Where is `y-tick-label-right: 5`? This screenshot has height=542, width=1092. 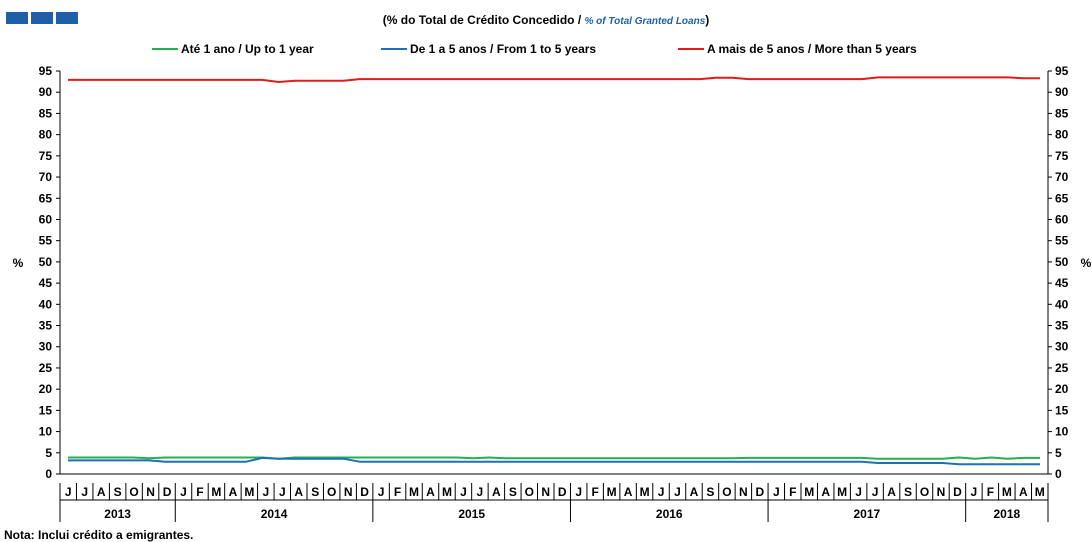
y-tick-label-right: 5 is located at coordinates (1058, 453).